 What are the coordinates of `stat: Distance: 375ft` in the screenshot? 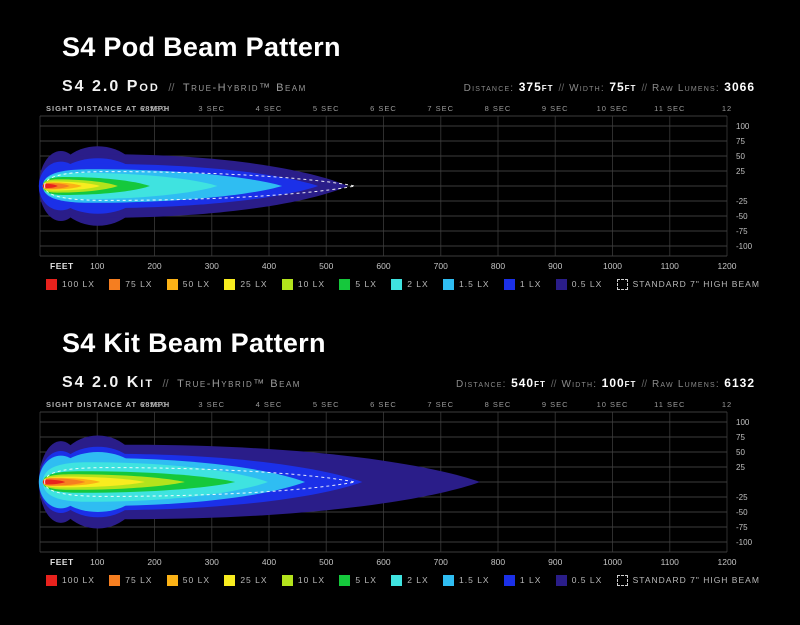 It's located at (509, 86).